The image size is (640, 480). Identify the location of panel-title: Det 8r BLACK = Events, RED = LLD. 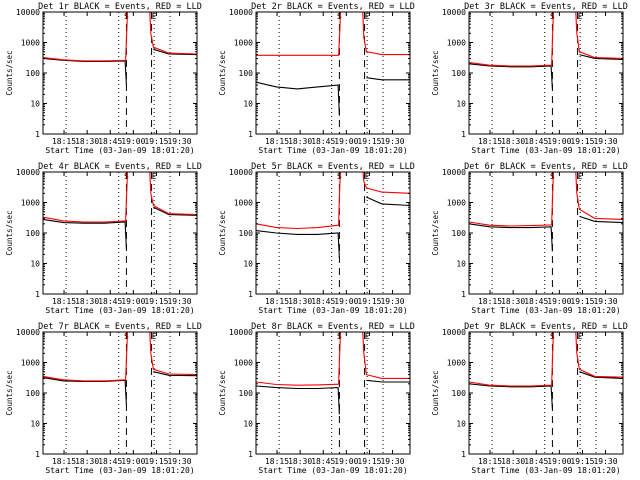
(333, 327).